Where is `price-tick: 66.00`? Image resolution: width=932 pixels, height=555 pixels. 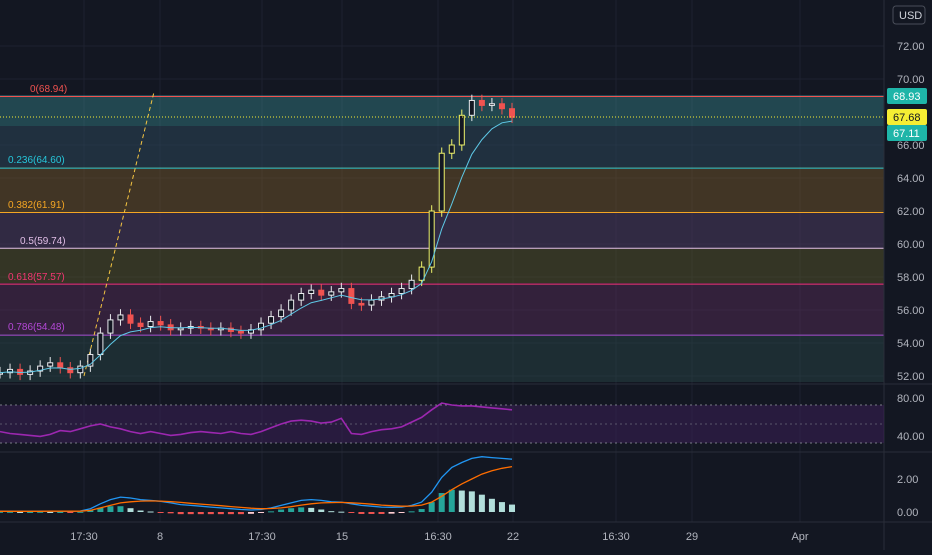 price-tick: 66.00 is located at coordinates (911, 146).